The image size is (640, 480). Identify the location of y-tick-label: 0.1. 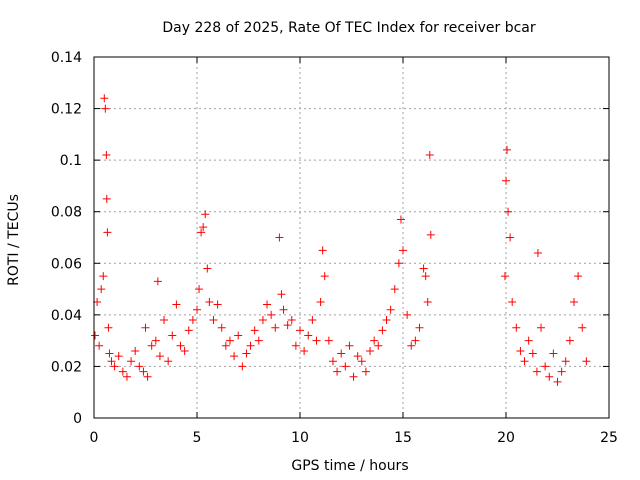
(71, 161).